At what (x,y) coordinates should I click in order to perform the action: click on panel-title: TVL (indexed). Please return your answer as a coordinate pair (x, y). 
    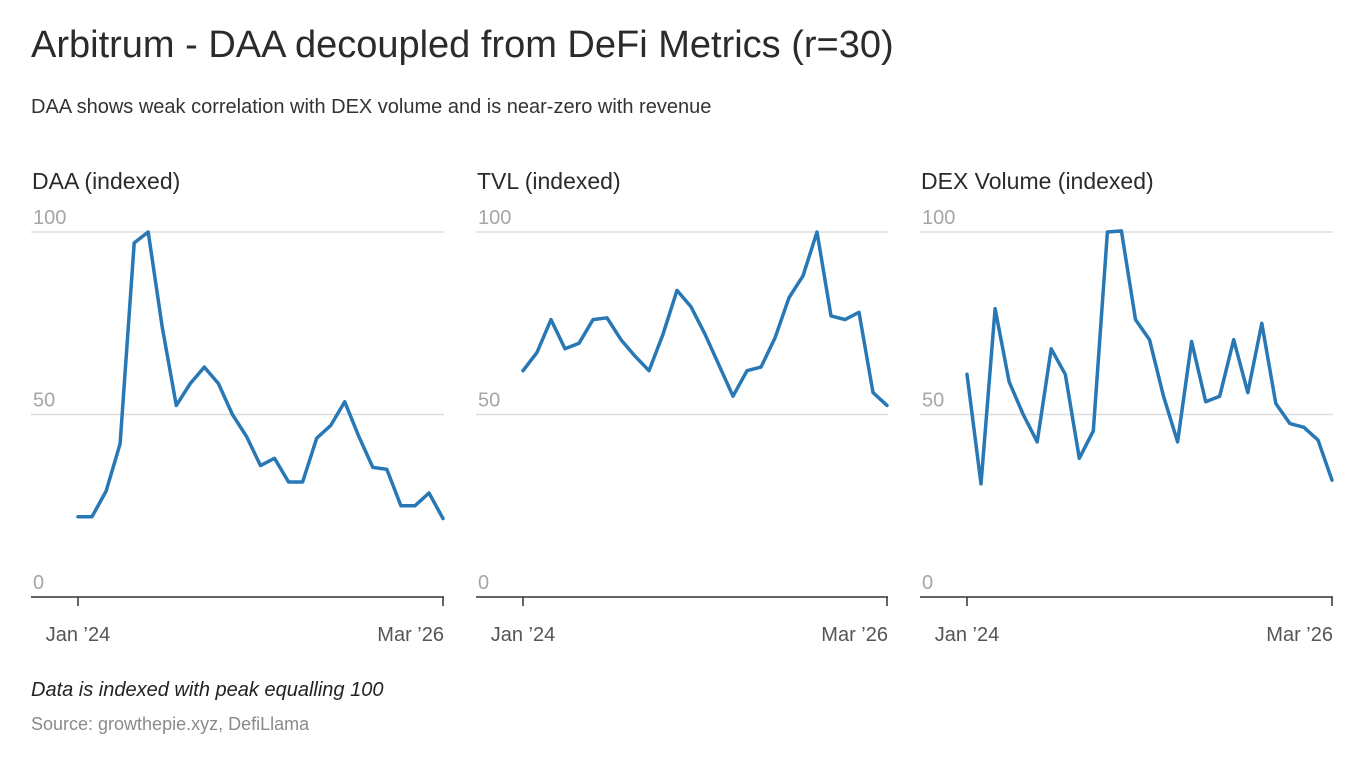
    Looking at the image, I should click on (549, 181).